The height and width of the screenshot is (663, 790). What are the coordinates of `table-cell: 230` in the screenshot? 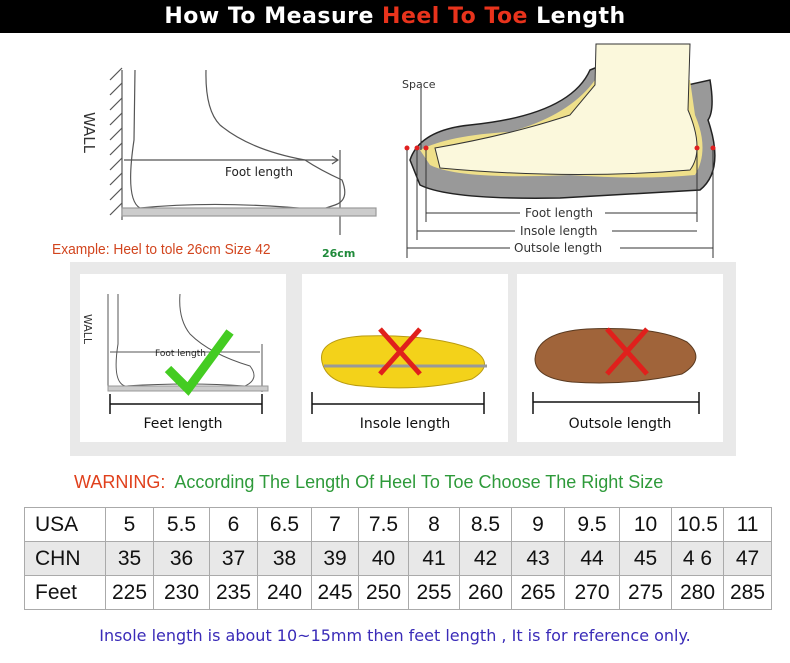 It's located at (181, 592).